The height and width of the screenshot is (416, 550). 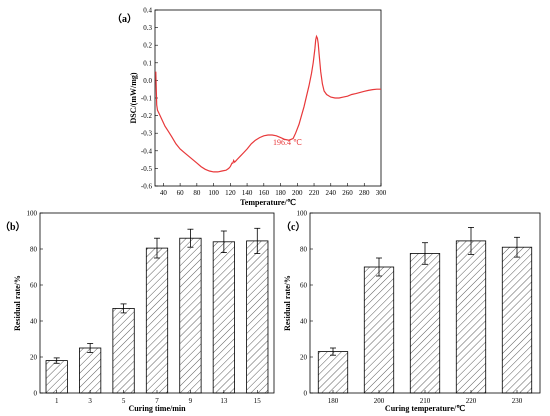 I want to click on panel-a-x-tick-label: 120, so click(x=230, y=193).